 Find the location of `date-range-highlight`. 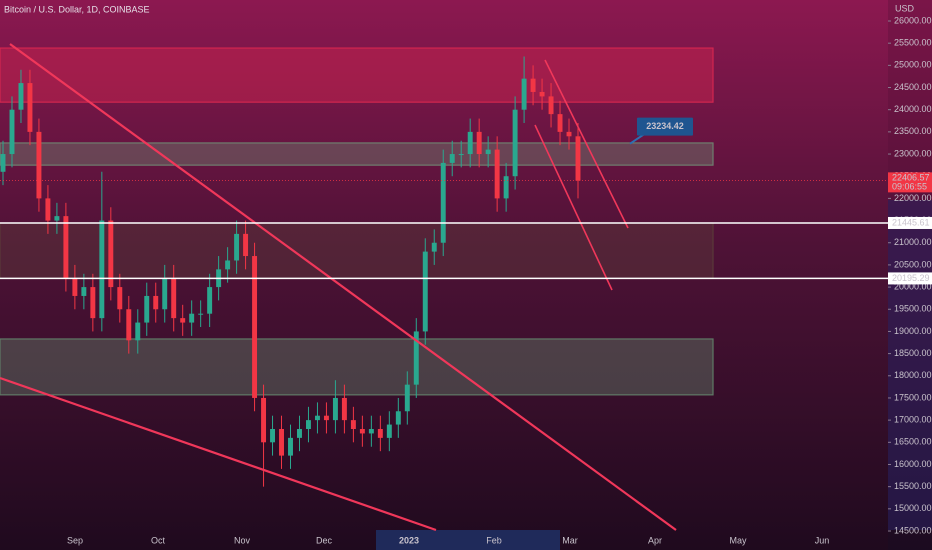

date-range-highlight is located at coordinates (468, 540).